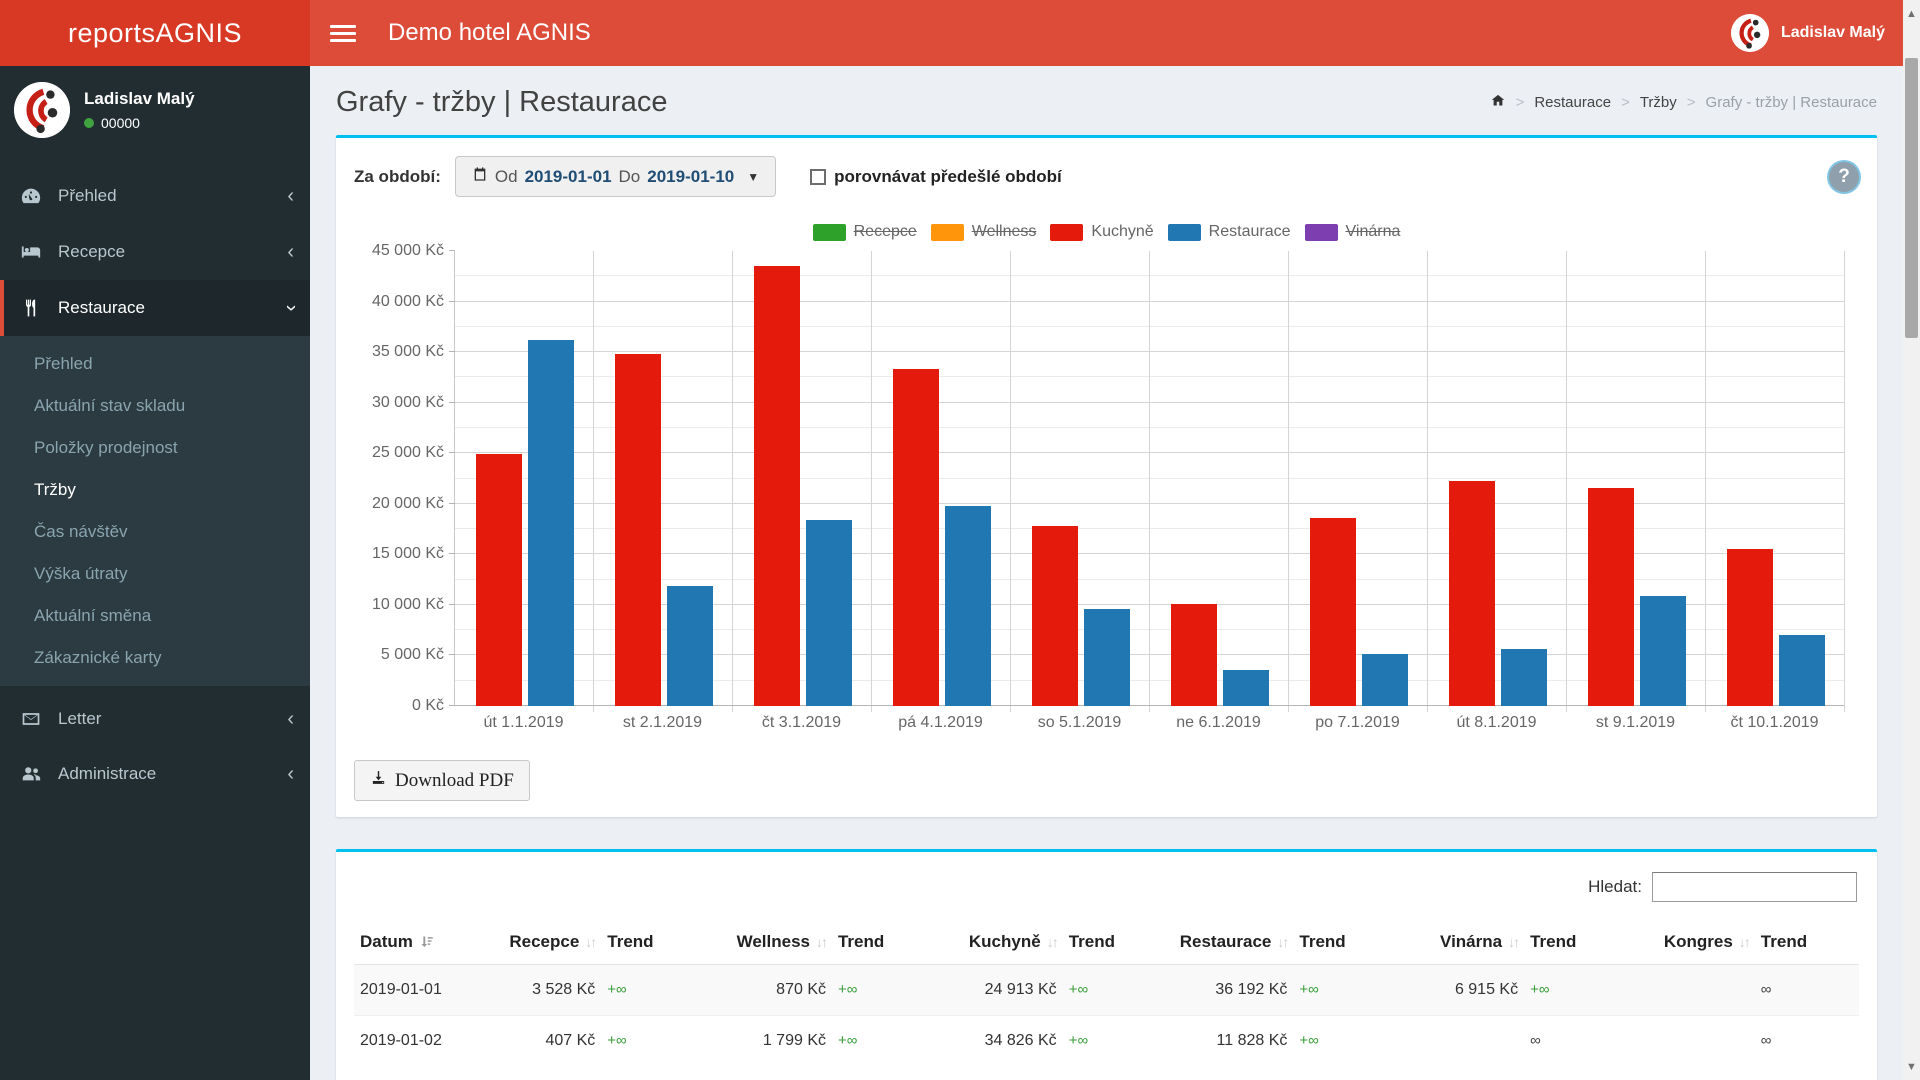 This screenshot has height=1080, width=1920. Describe the element at coordinates (423, 941) in the screenshot. I see `sort-amount-asc-icon` at that location.